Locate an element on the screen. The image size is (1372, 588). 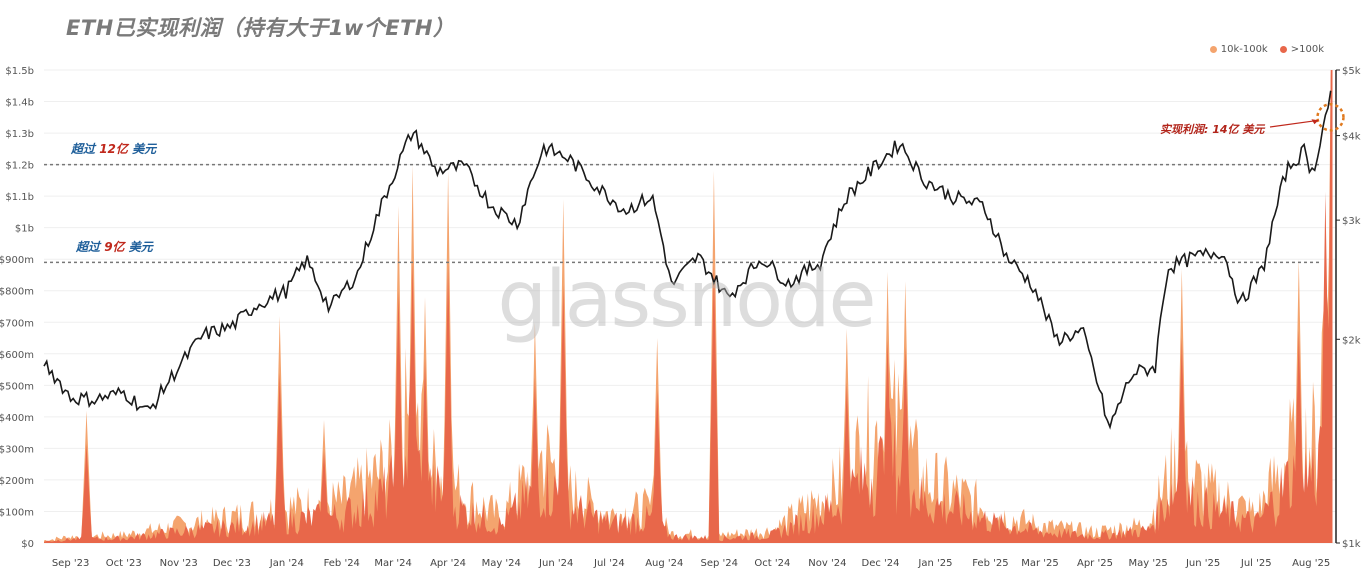
x-tick-label: Aug '25 is located at coordinates (1311, 563).